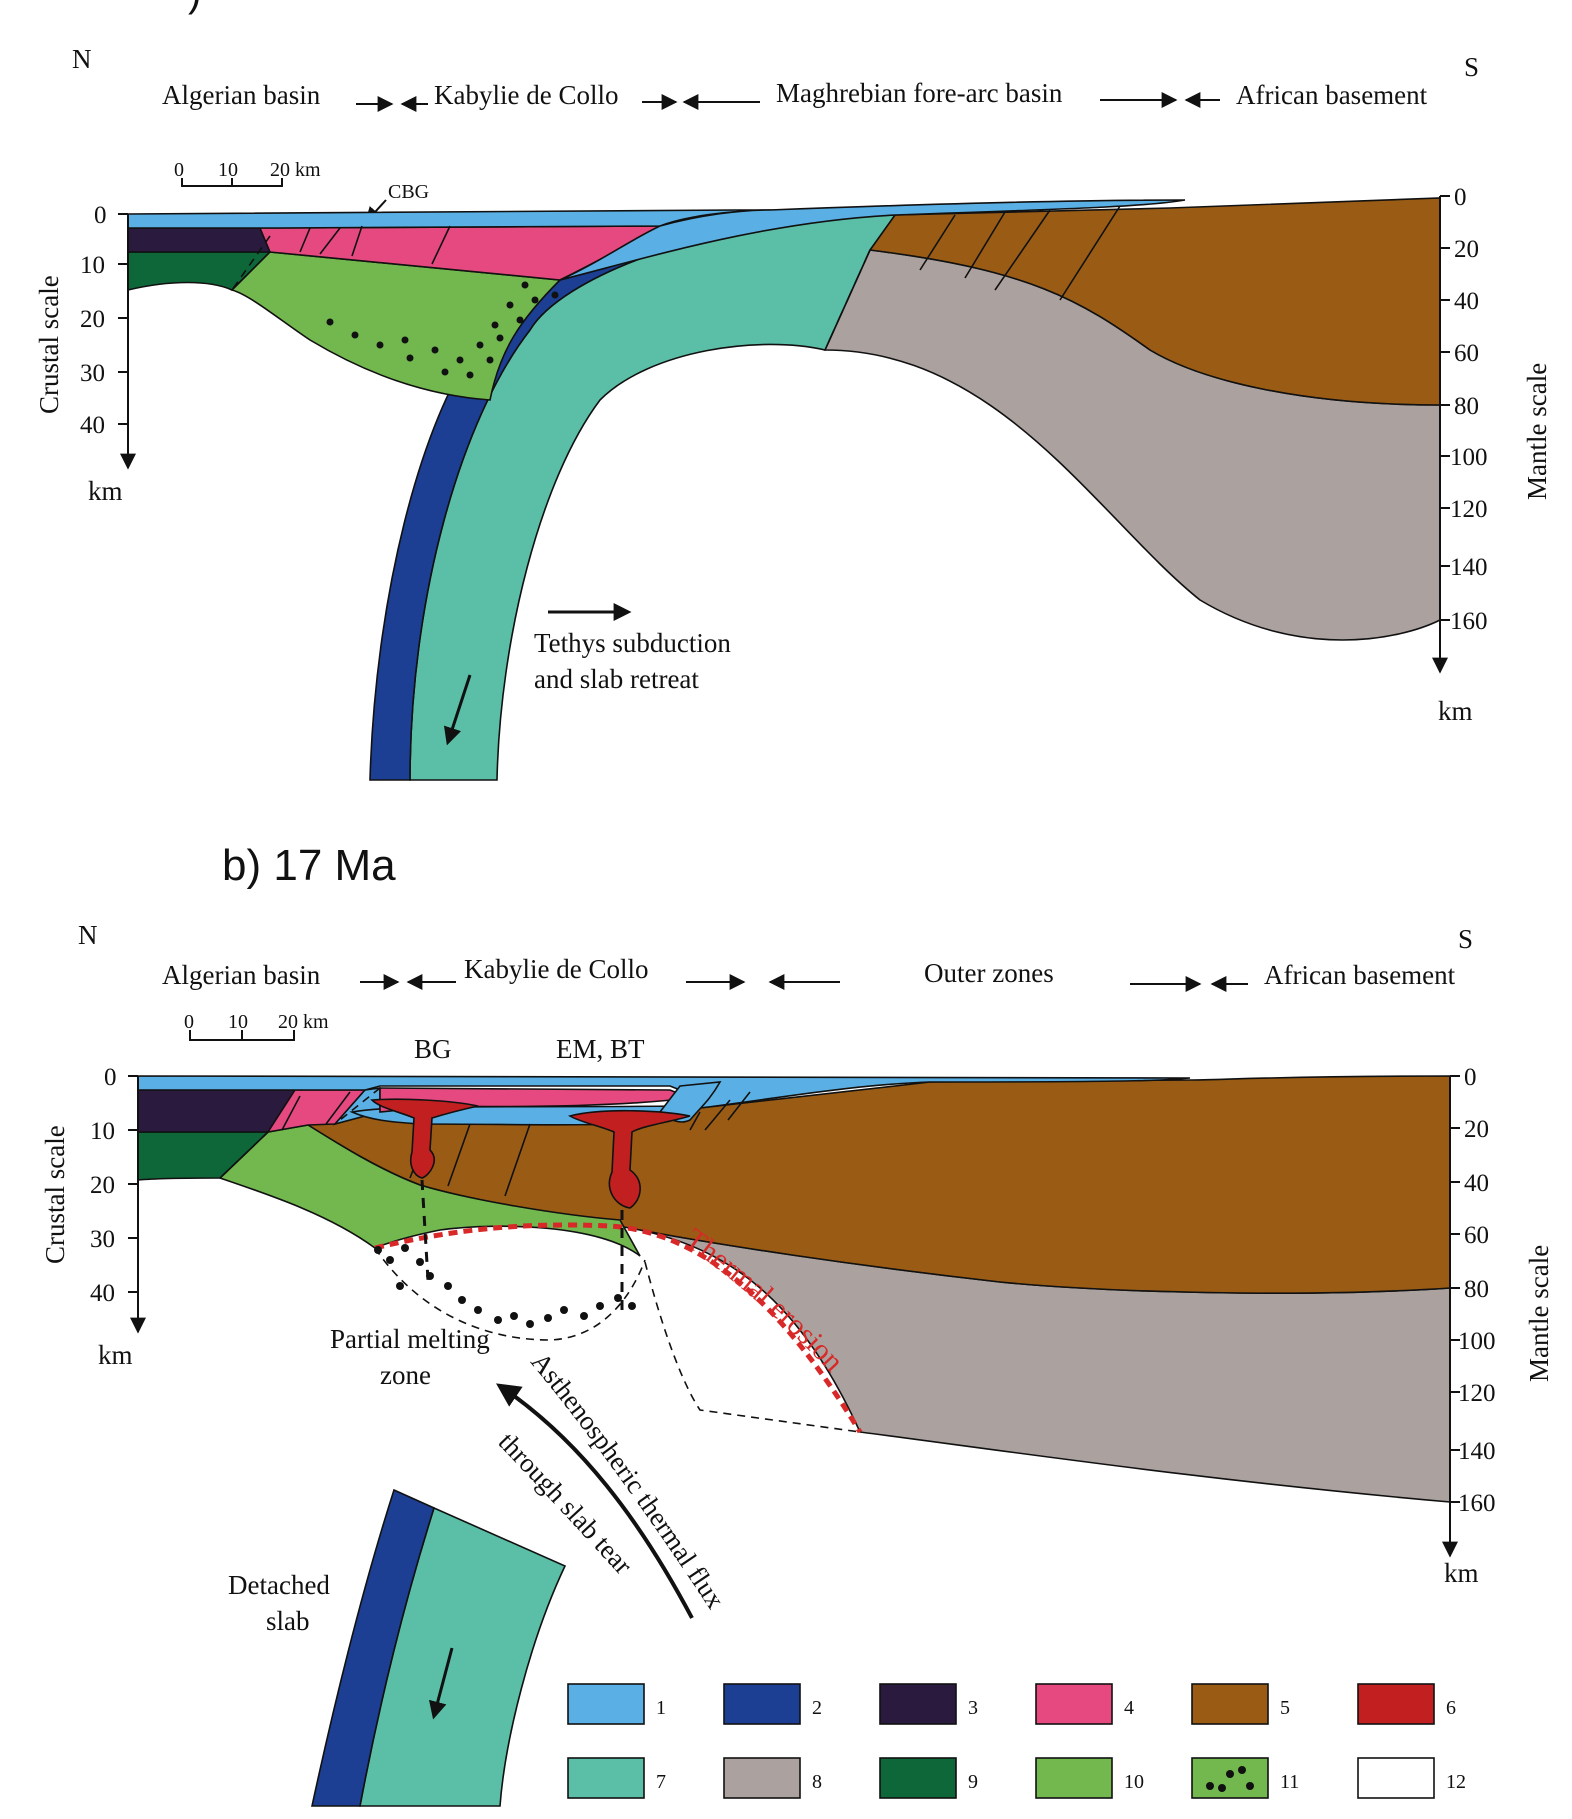 This screenshot has width=1572, height=1819. Describe the element at coordinates (1406, 1704) in the screenshot. I see `legend-item-6: 6` at that location.